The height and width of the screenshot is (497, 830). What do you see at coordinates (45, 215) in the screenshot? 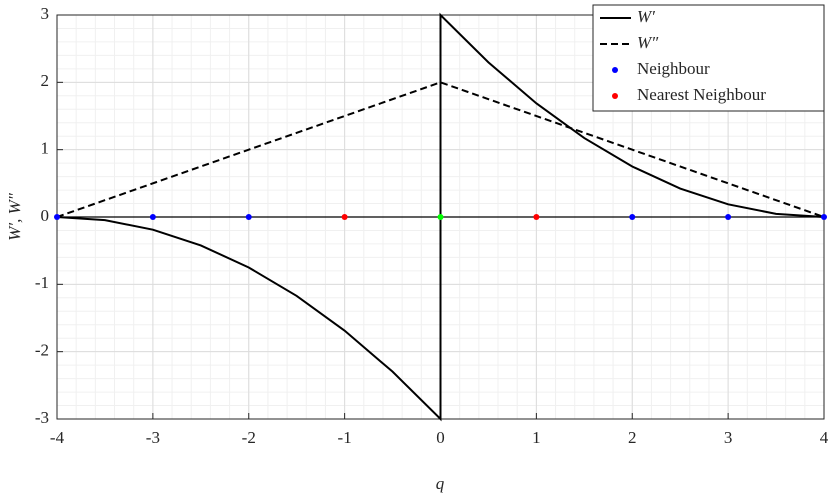
I see `y-tick-label: 0` at bounding box center [45, 215].